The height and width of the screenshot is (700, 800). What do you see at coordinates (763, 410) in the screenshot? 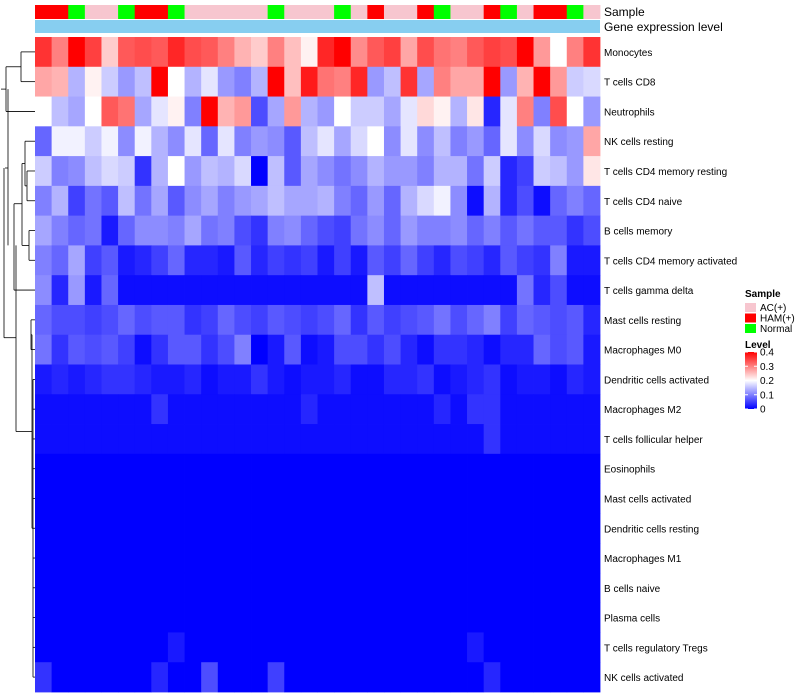
I see `legend-level-tick-label: 0` at bounding box center [763, 410].